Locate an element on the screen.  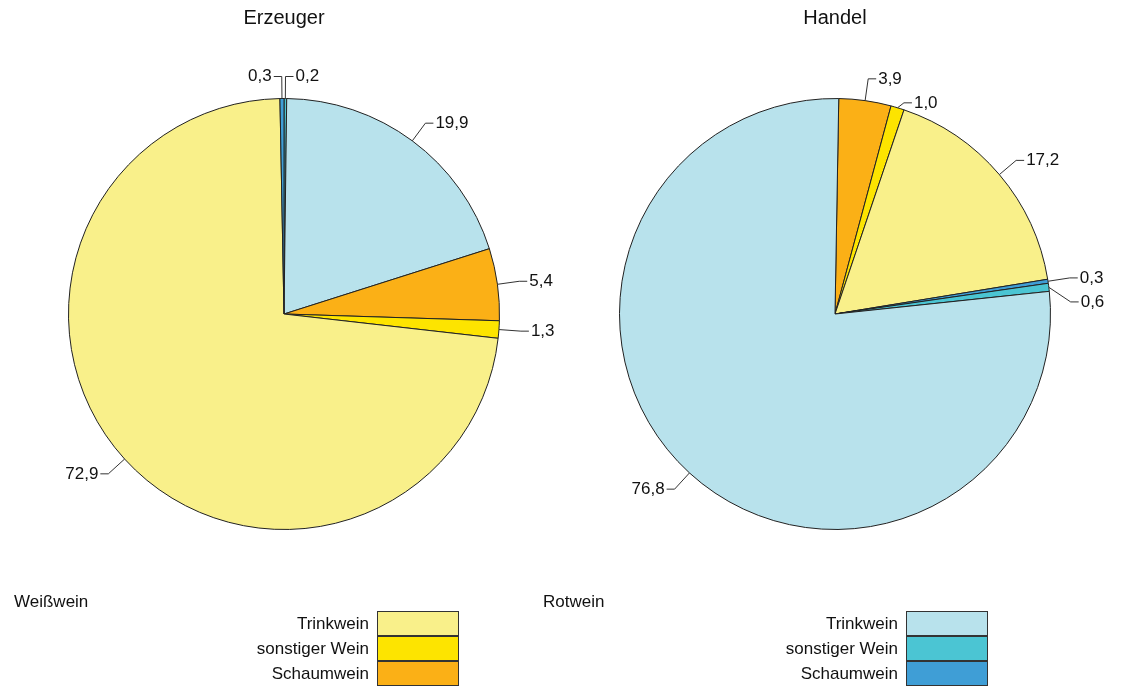
legend-title: Weißwein is located at coordinates (51, 602).